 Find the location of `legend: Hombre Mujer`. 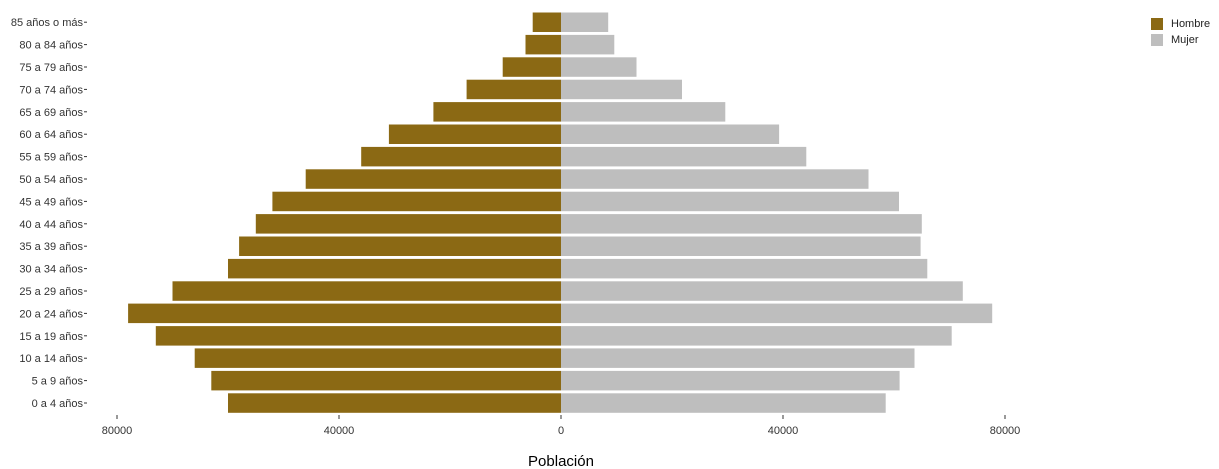

legend: Hombre Mujer is located at coordinates (1180, 32).